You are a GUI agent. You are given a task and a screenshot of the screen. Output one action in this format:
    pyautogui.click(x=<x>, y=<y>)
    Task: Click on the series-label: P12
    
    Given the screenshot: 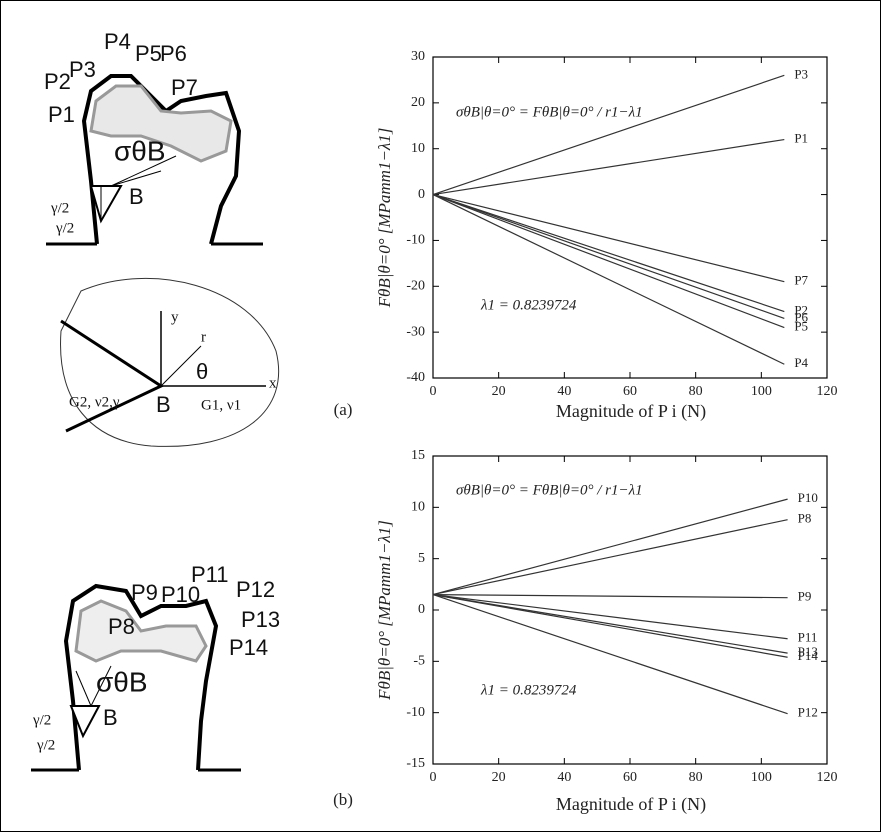 What is the action you would take?
    pyautogui.click(x=808, y=712)
    